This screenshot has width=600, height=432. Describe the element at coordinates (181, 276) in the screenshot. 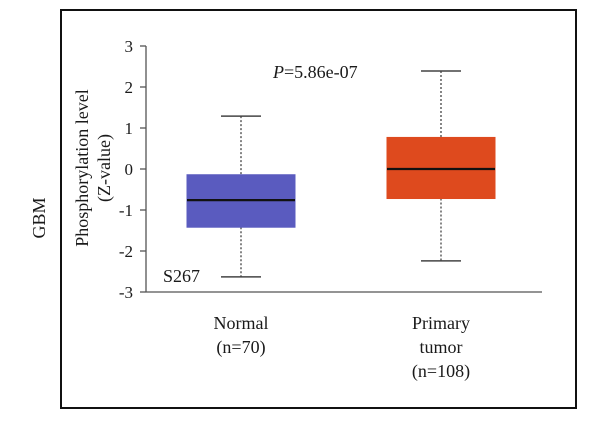

I see `site-label: S267` at that location.